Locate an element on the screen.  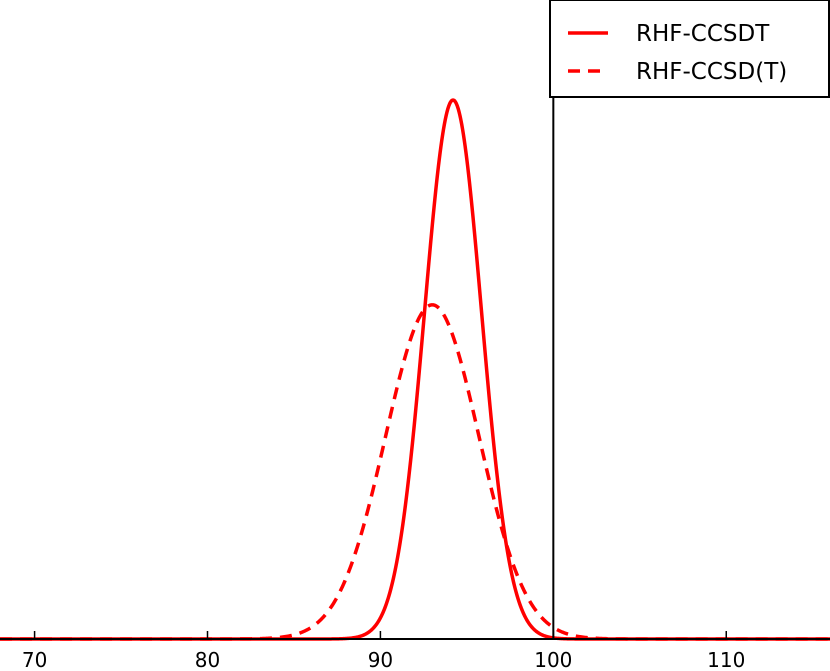
legend-label-2: RHF-CCSD(T) is located at coordinates (711, 72).